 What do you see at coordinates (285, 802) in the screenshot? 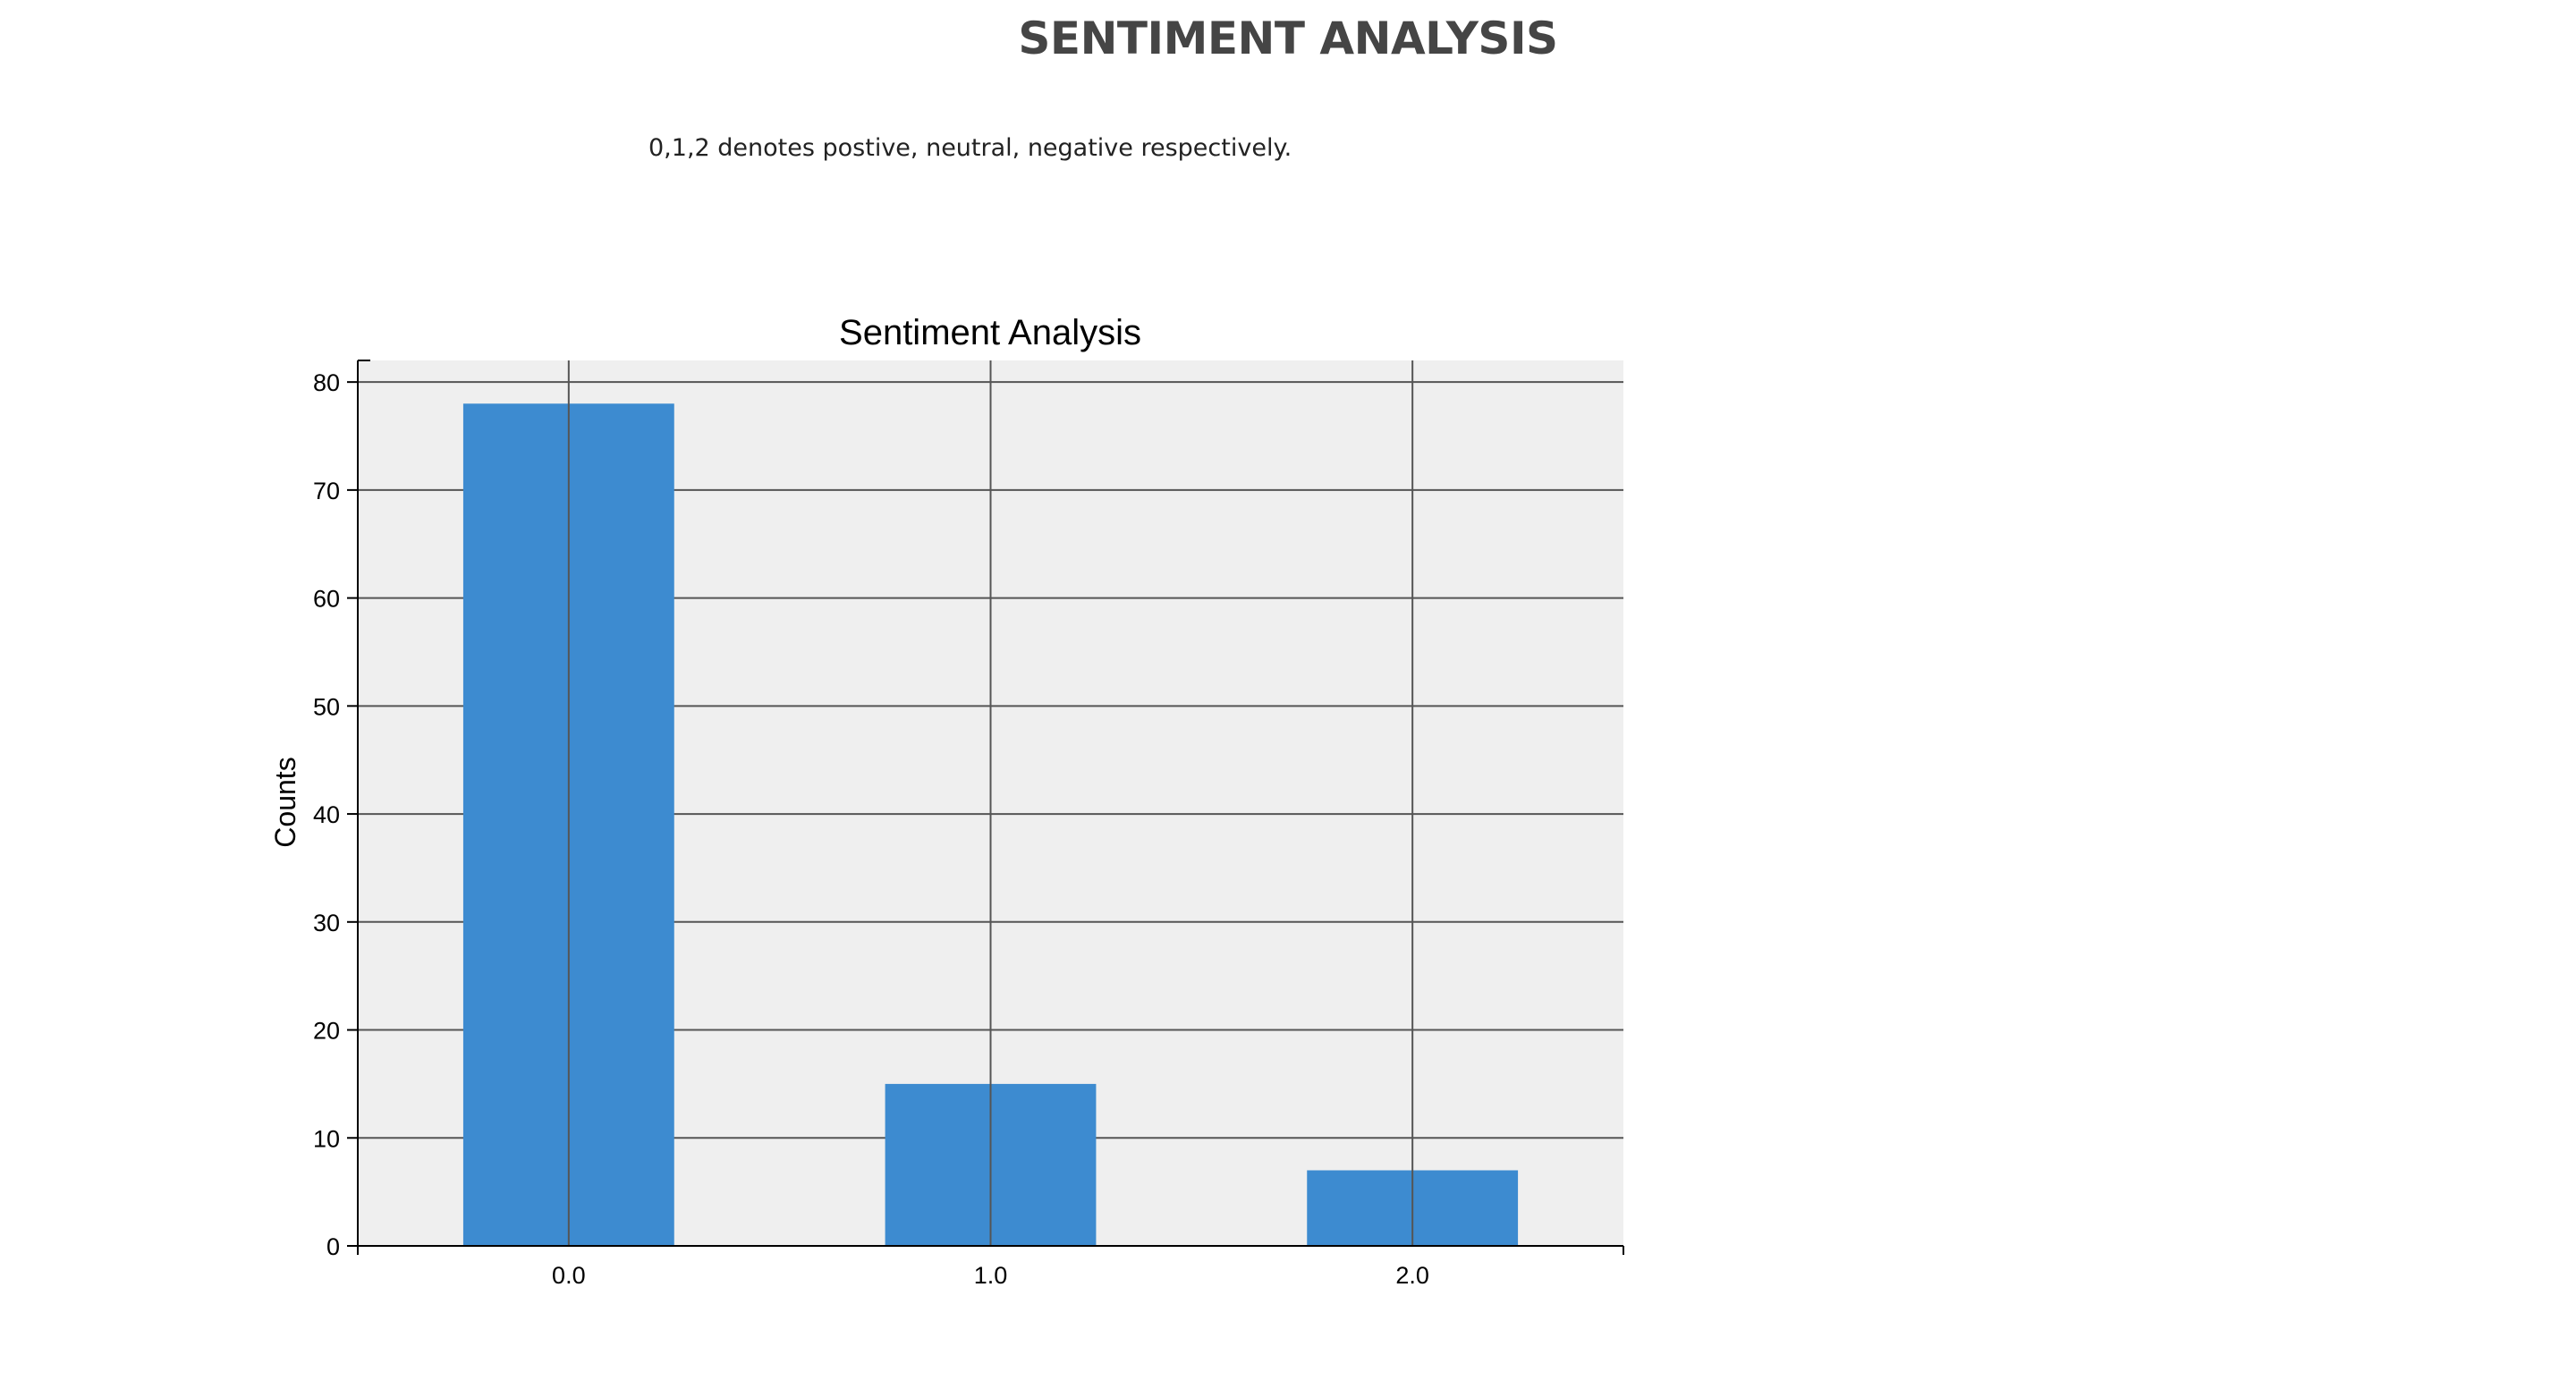
I see `y-axis-label: Counts` at bounding box center [285, 802].